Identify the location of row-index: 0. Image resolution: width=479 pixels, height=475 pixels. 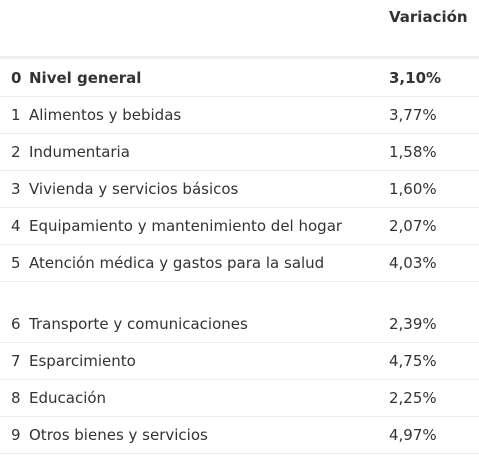
(16, 78).